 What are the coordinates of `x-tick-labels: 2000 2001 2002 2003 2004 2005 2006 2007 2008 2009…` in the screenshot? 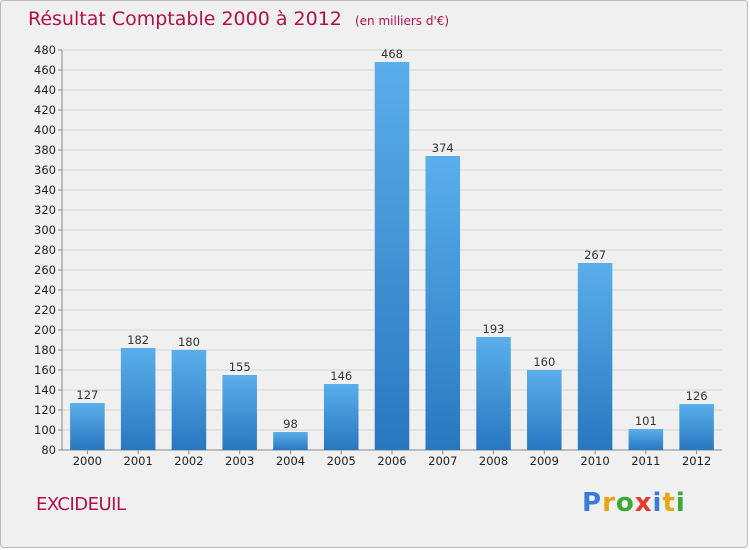 It's located at (392, 461).